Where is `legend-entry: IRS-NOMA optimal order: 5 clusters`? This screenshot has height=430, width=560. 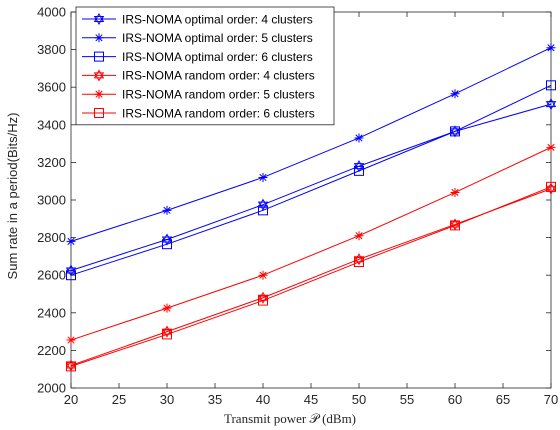 legend-entry: IRS-NOMA optimal order: 5 clusters is located at coordinates (197, 38).